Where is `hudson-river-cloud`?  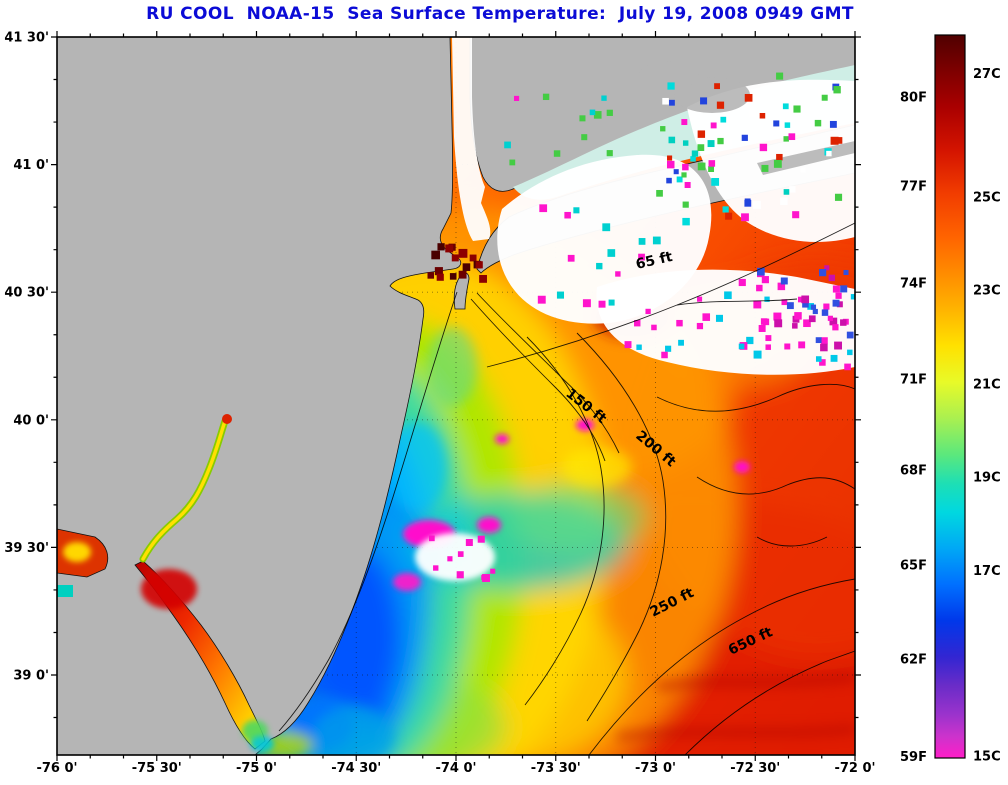 hudson-river-cloud is located at coordinates (471, 139).